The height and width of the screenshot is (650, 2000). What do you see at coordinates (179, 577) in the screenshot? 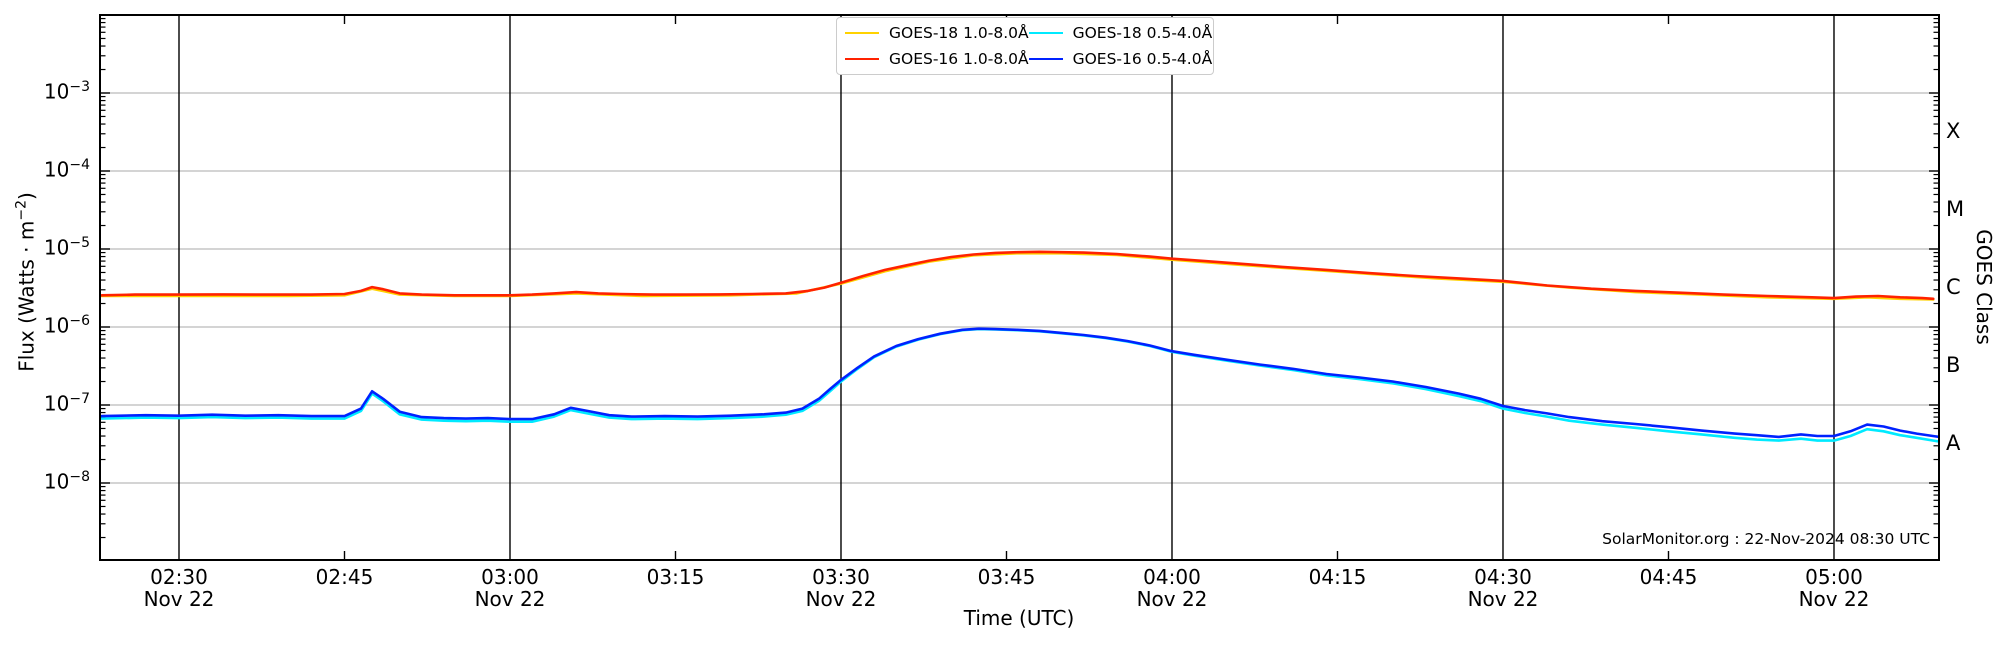
I see `x-tick-label: 02:30` at bounding box center [179, 577].